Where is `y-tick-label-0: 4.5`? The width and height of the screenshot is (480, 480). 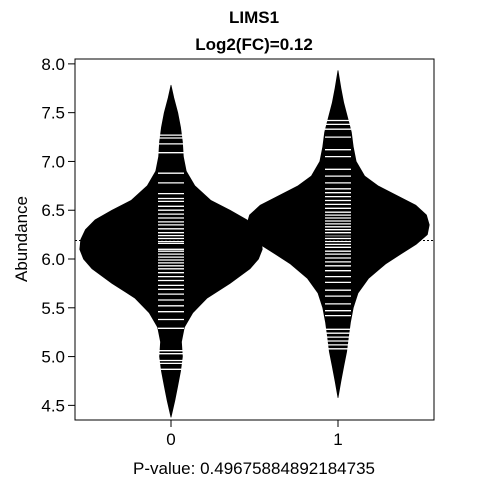
y-tick-label-0: 4.5 is located at coordinates (53, 405).